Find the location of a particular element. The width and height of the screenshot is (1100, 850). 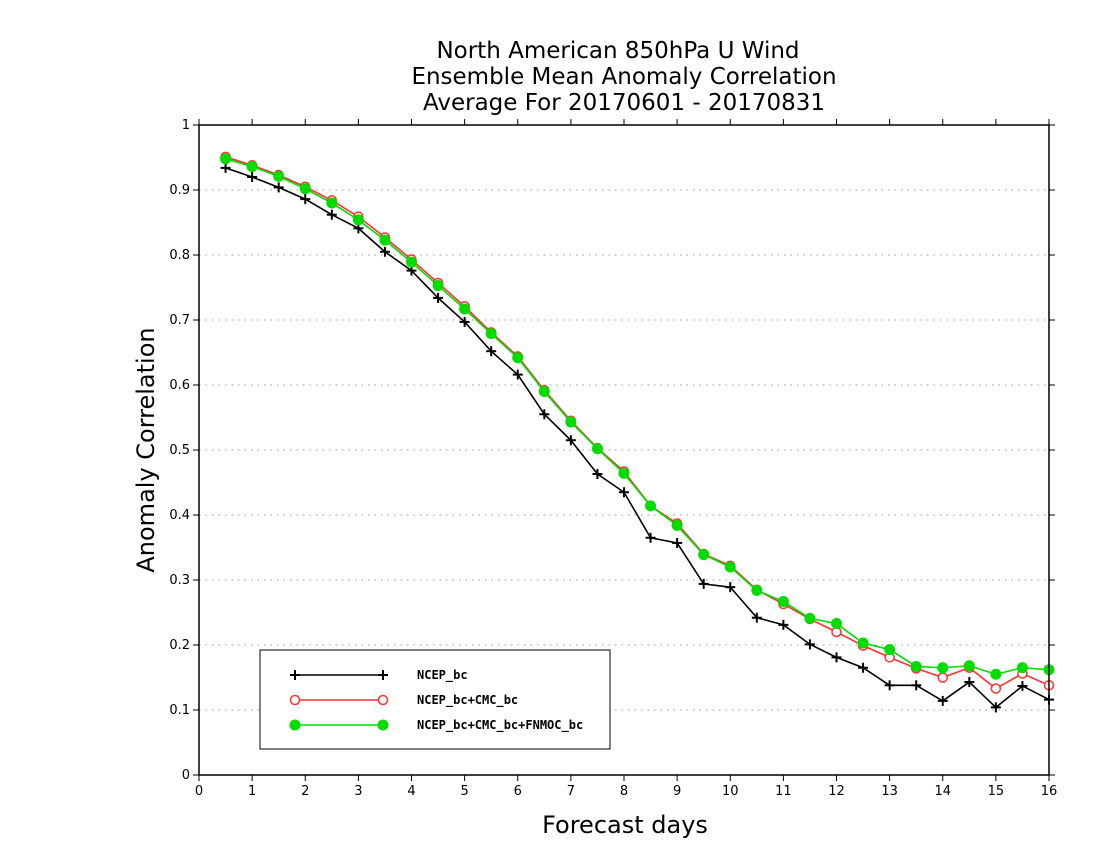

x-tick-label: 0 is located at coordinates (199, 791).